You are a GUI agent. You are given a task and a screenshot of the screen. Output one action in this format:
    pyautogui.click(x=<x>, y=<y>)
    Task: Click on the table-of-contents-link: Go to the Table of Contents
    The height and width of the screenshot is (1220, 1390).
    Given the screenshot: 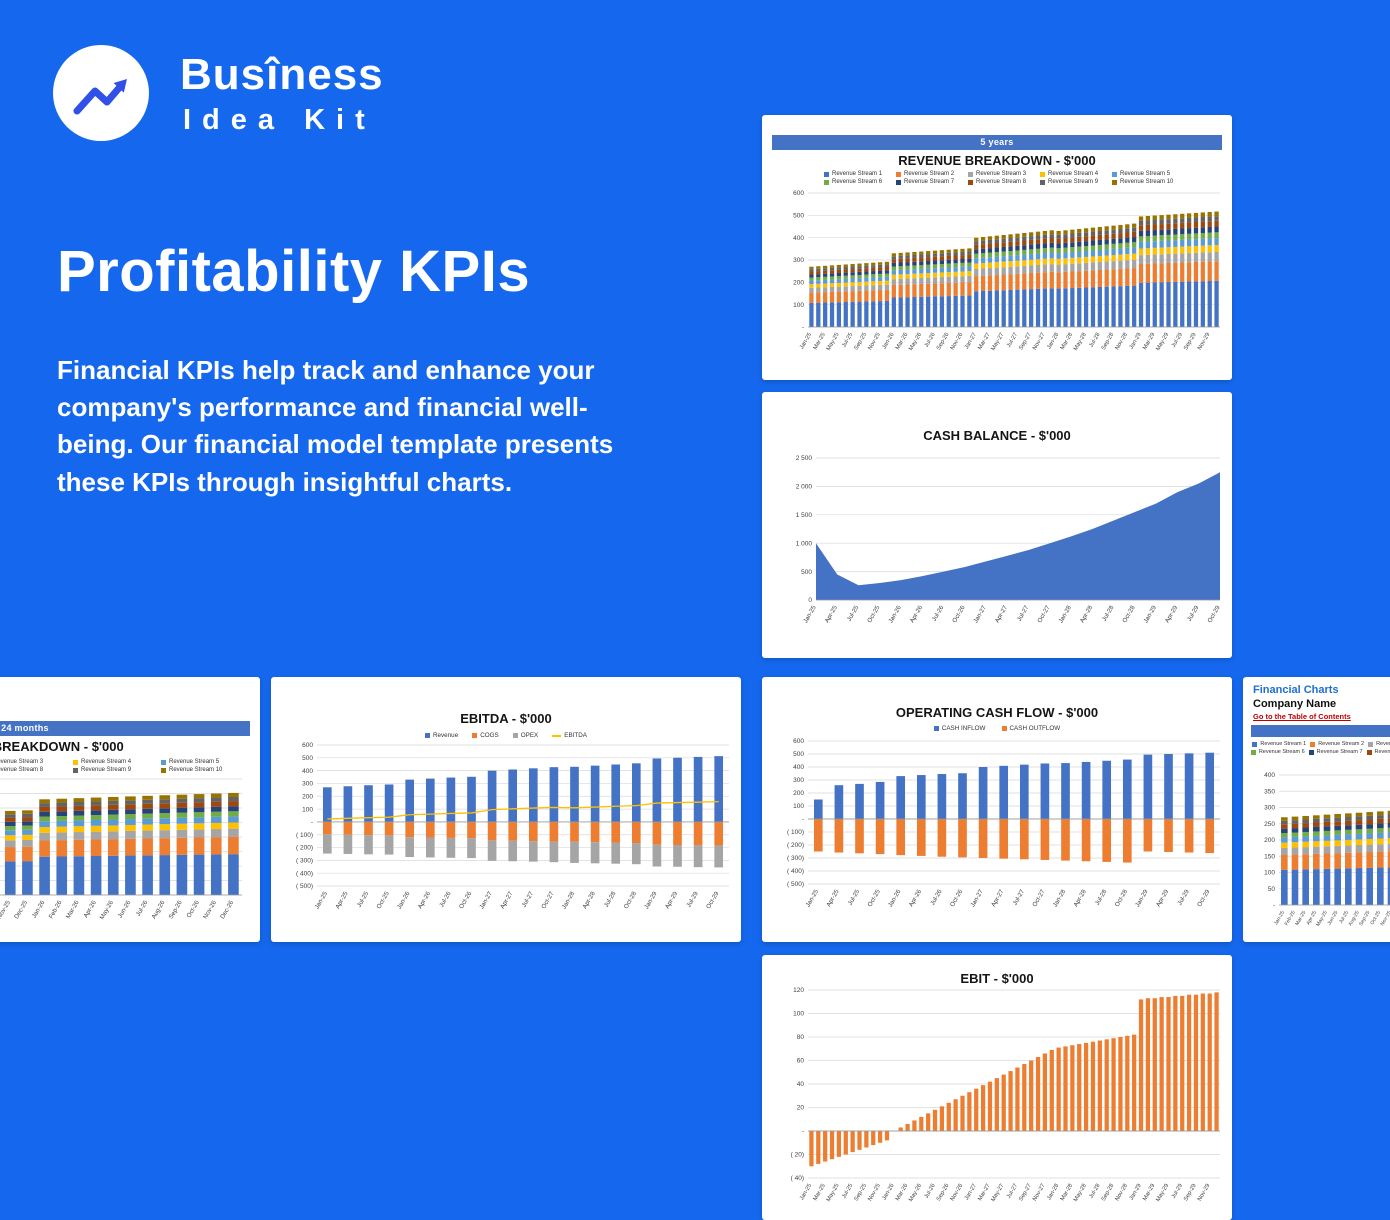 What is the action you would take?
    pyautogui.click(x=1302, y=716)
    